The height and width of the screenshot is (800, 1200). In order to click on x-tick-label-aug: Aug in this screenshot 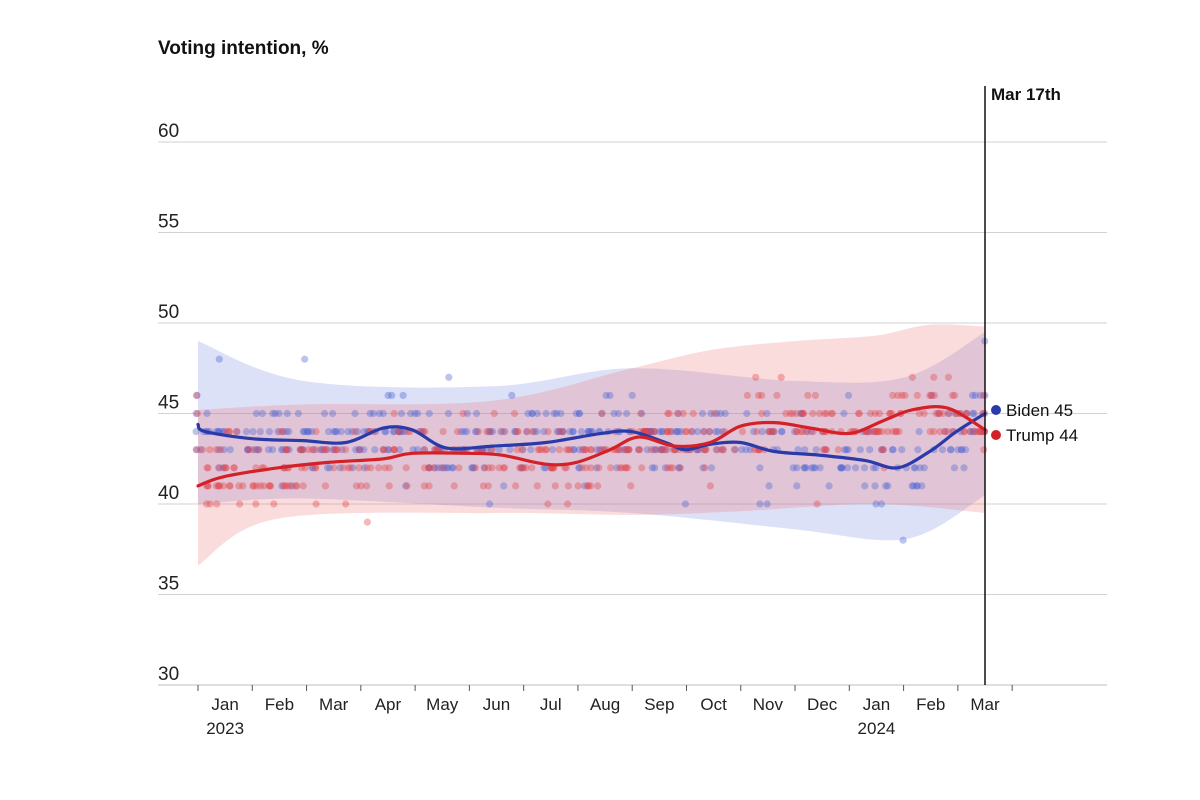, I will do `click(605, 704)`.